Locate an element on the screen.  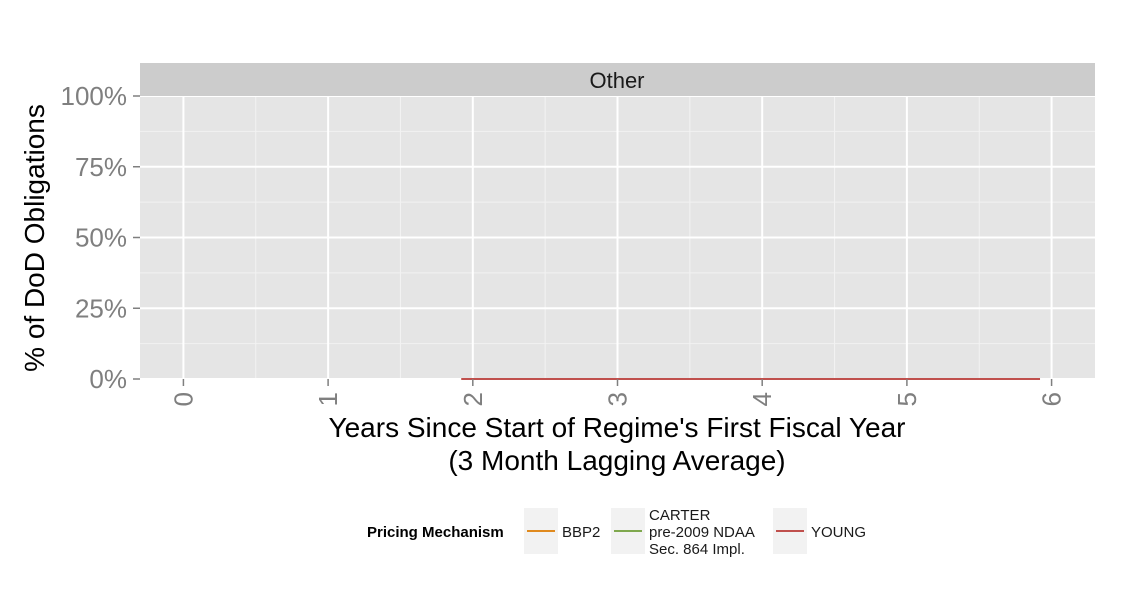
y-axis-ticks: 0% 25% 50% 75% 100% is located at coordinates (100, 237).